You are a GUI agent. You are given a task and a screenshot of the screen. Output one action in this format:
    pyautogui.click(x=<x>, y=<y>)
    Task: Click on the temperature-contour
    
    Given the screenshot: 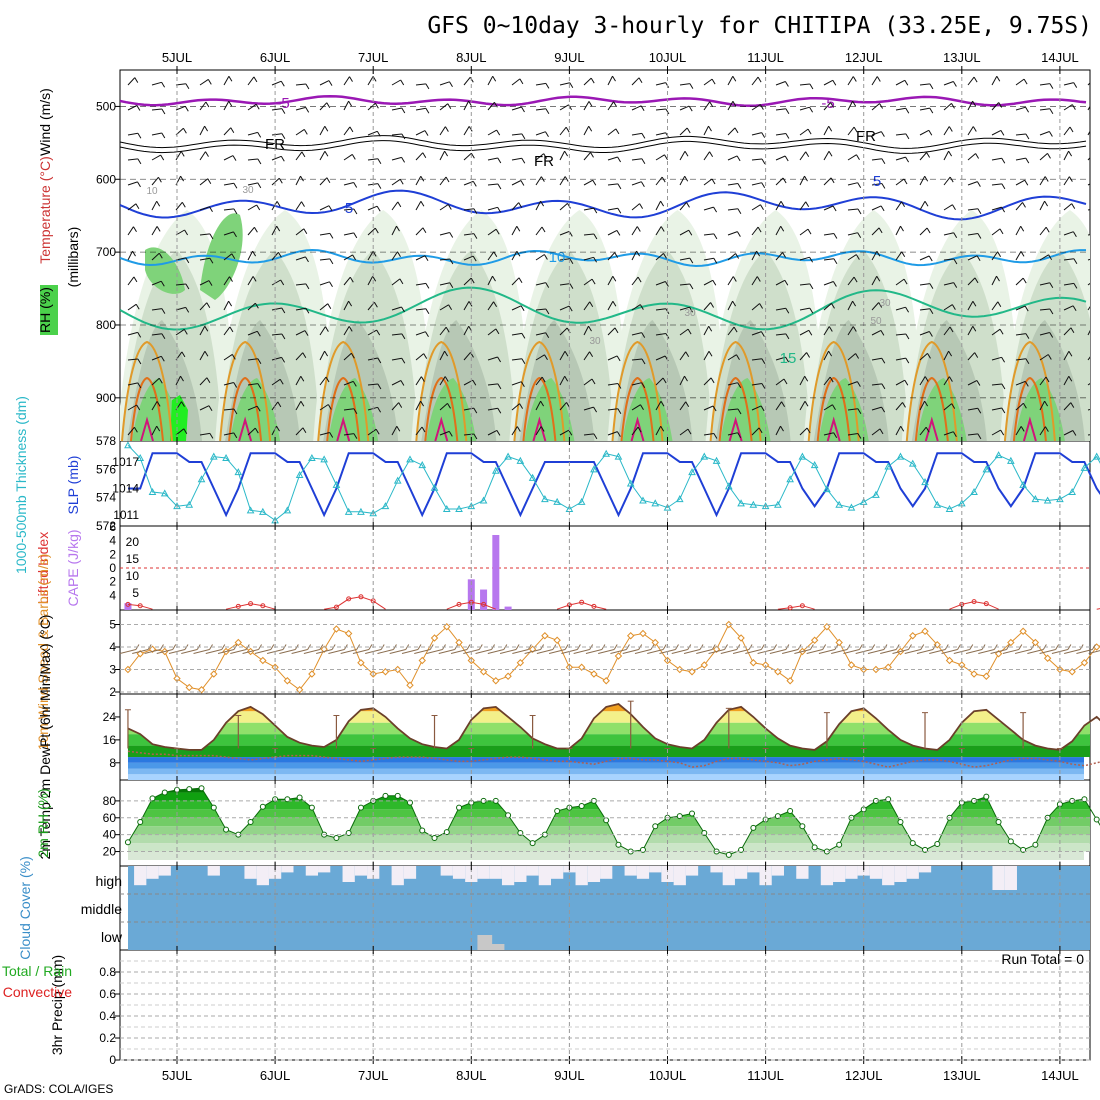 What is the action you would take?
    pyautogui.click(x=603, y=142)
    